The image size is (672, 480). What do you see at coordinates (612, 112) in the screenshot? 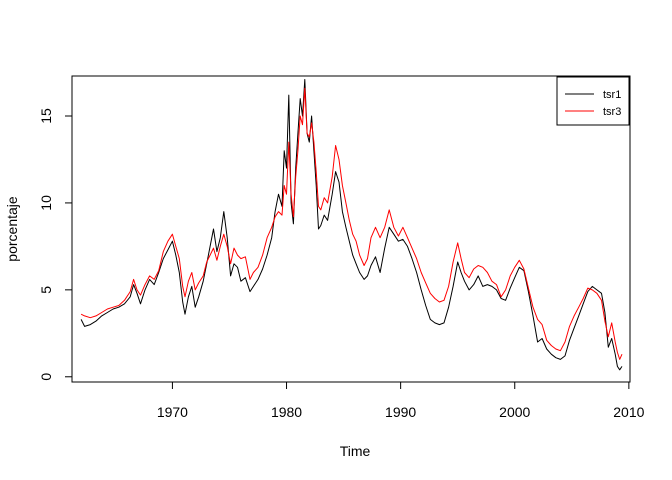
I see `legend-label-tsr3: tsr3` at bounding box center [612, 112].